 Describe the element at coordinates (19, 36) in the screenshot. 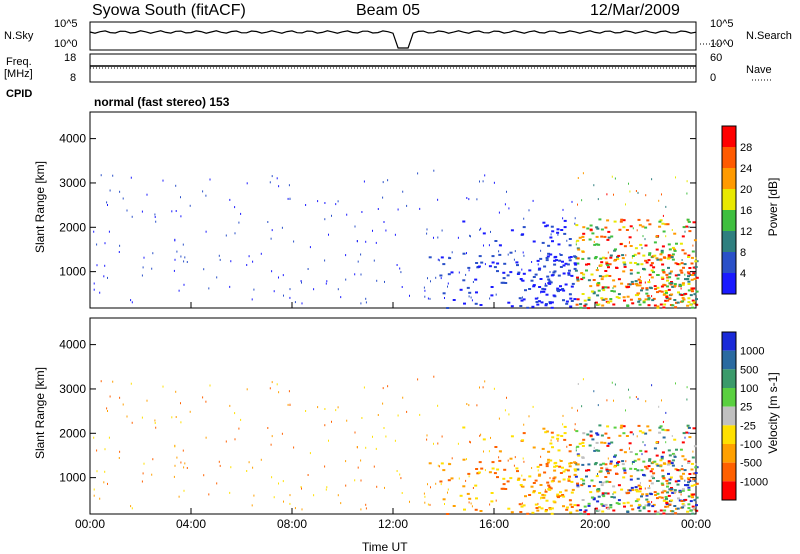

I see `nsky-label: N.Sky` at that location.